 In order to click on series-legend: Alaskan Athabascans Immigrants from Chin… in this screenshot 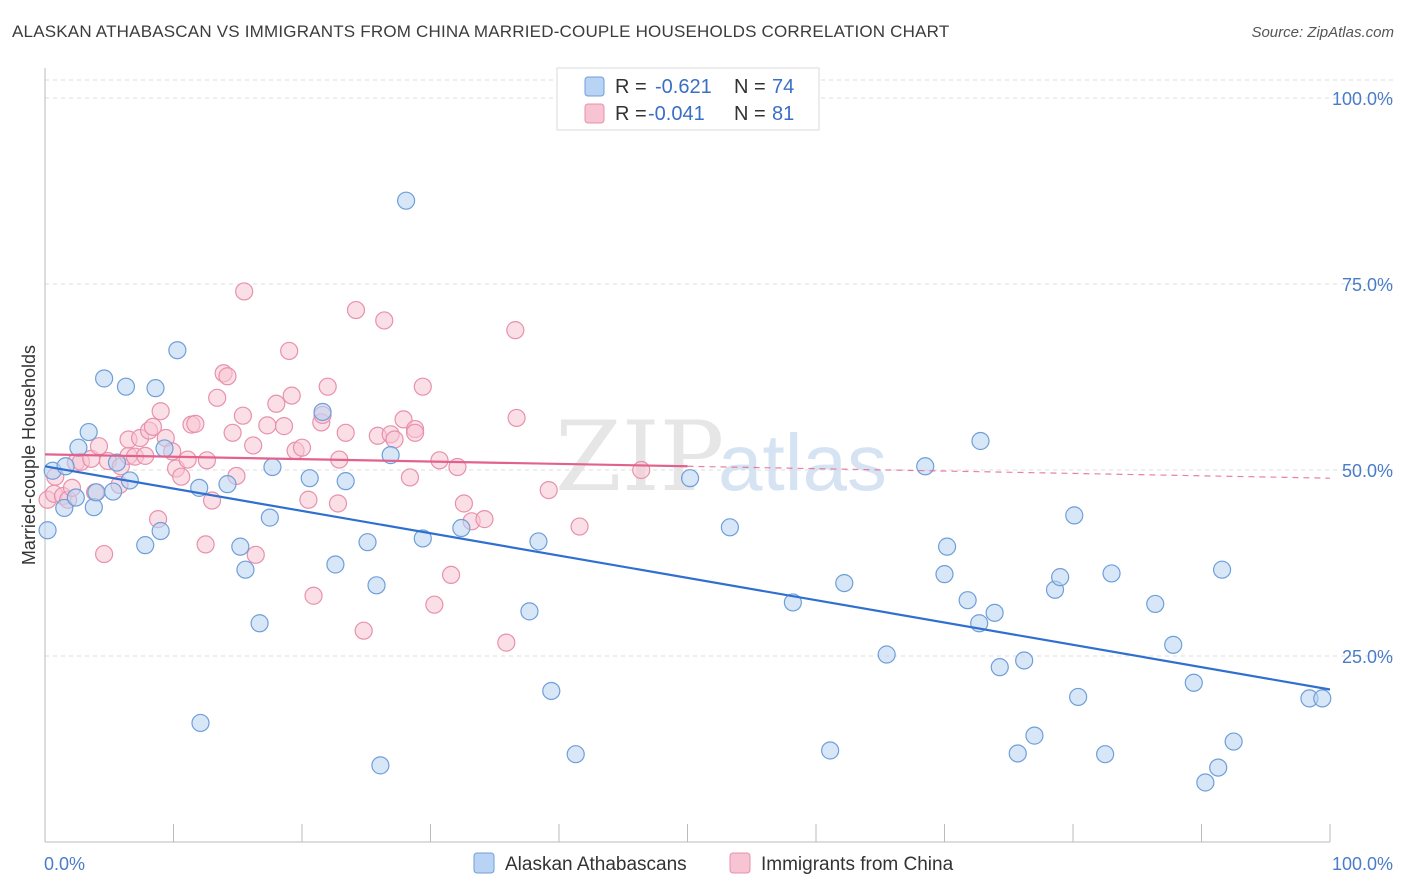, I will do `click(713, 863)`.